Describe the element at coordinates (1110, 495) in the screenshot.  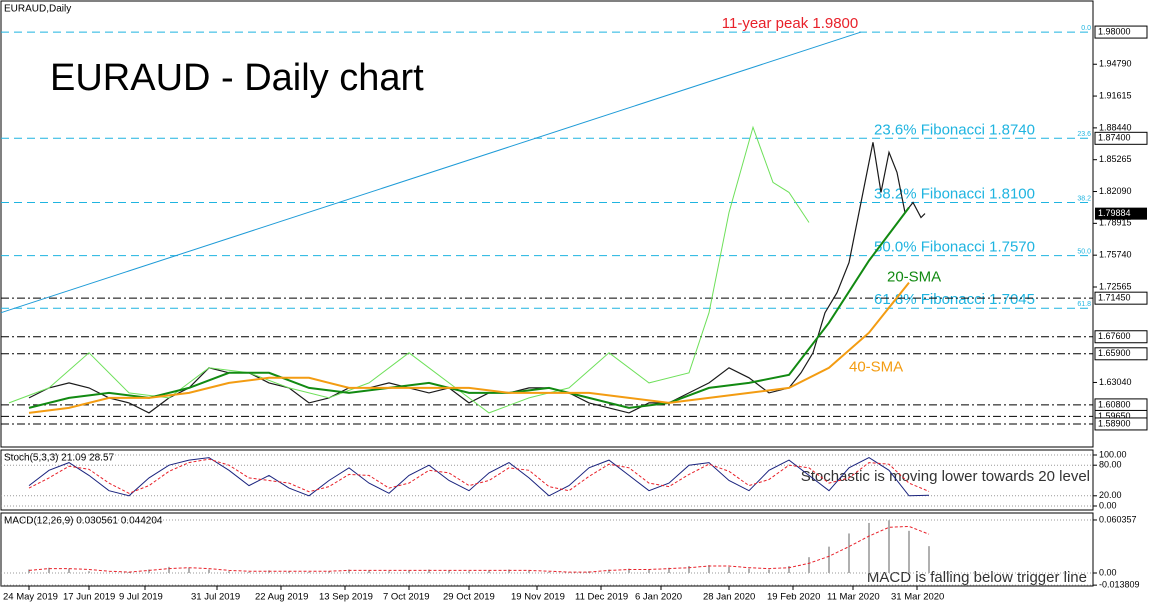
I see `y-tick-label: 20.00` at that location.